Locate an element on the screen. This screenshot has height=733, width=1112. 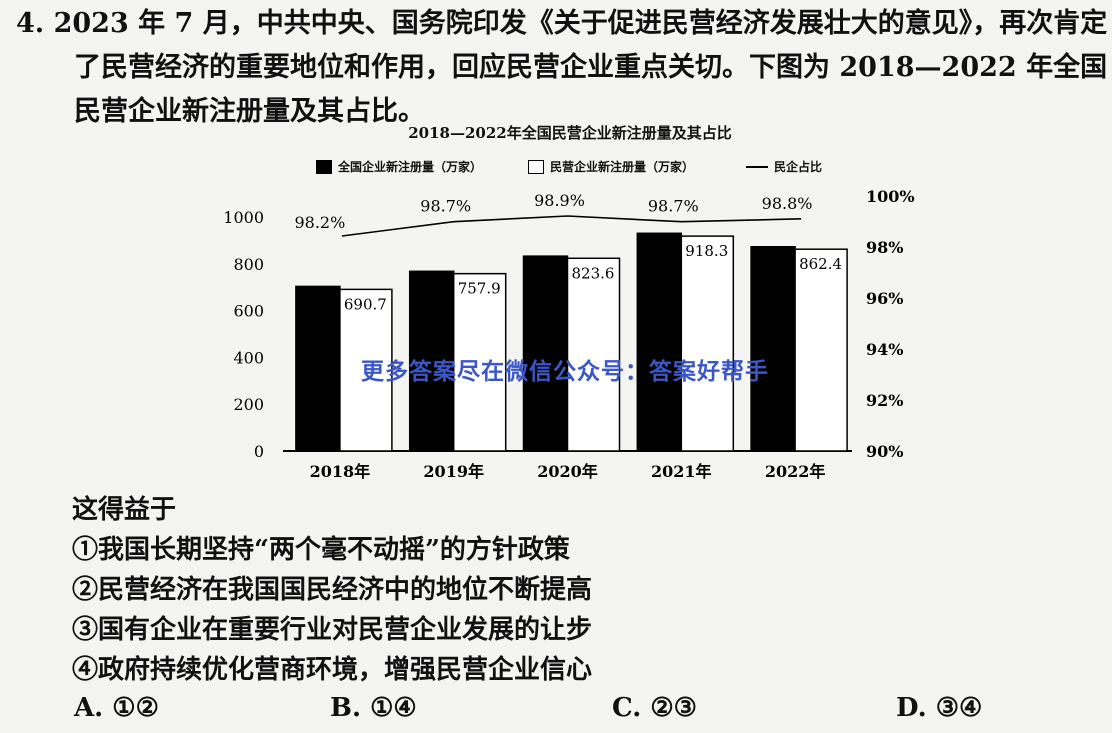
option-d-letter: D. is located at coordinates (911, 708).